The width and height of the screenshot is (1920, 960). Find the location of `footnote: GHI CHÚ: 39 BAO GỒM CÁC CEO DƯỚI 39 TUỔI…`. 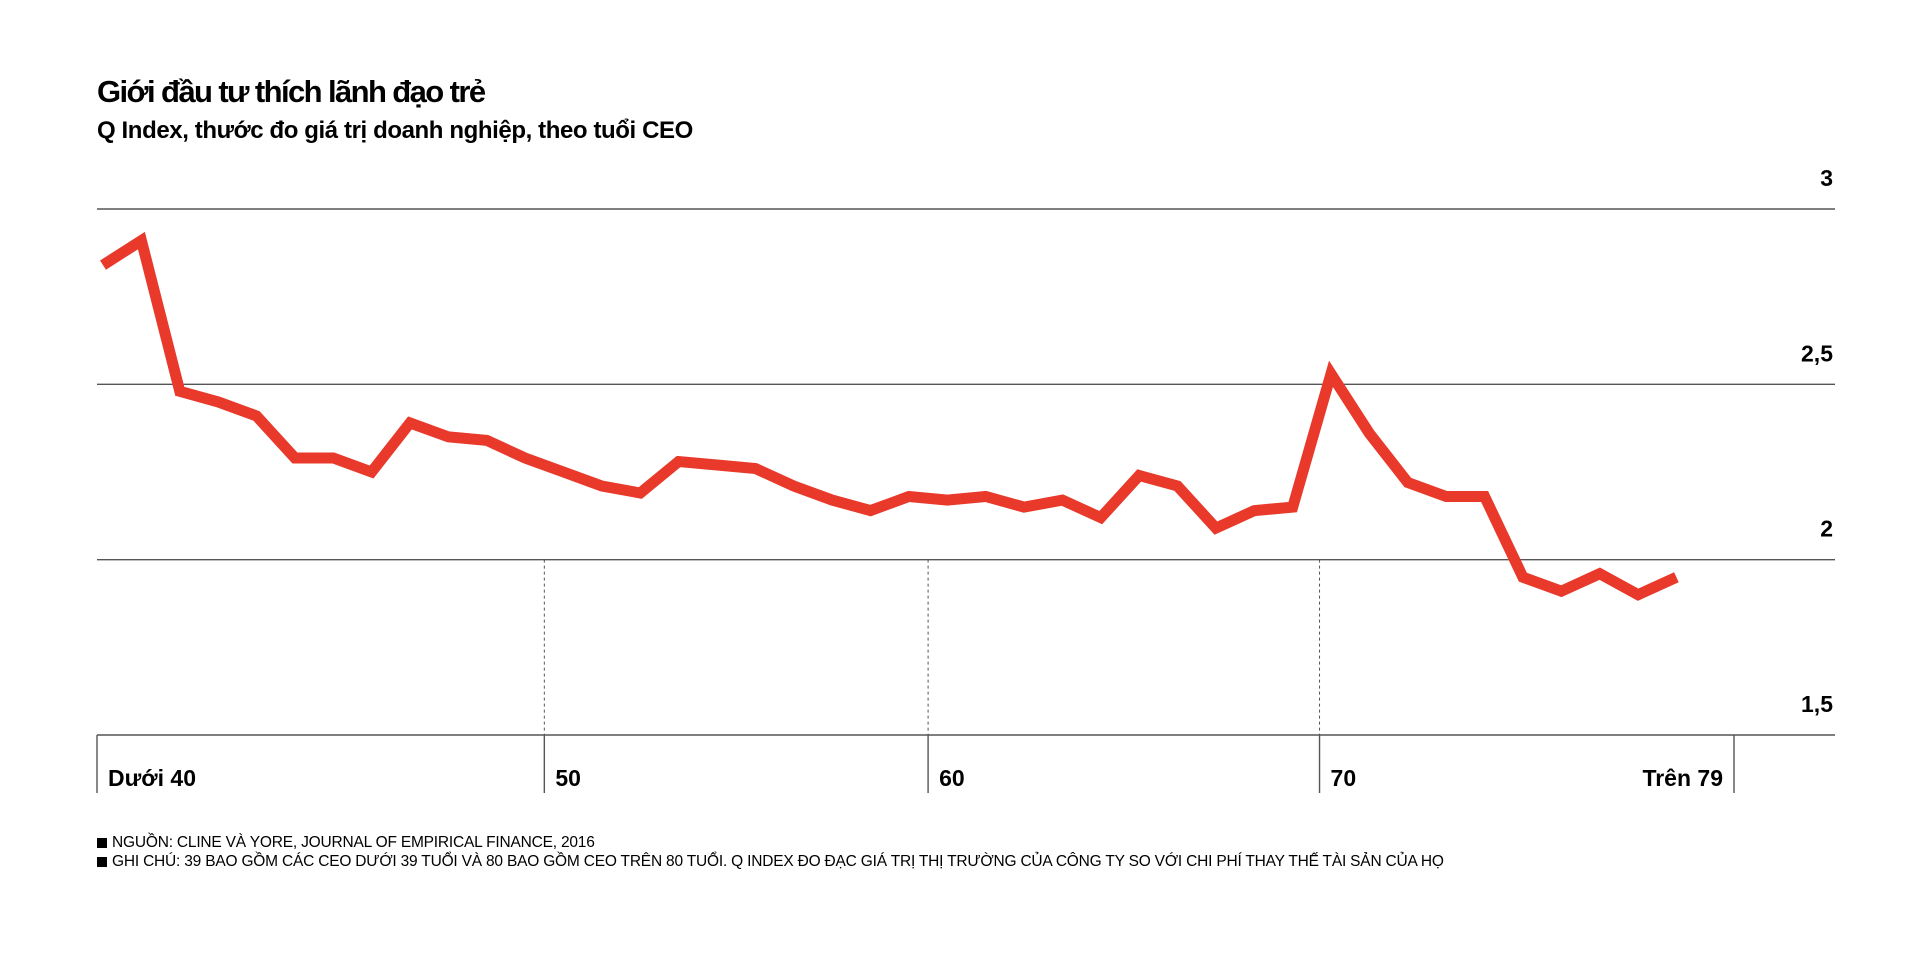

footnote: GHI CHÚ: 39 BAO GỒM CÁC CEO DƯỚI 39 TUỔI… is located at coordinates (770, 861).